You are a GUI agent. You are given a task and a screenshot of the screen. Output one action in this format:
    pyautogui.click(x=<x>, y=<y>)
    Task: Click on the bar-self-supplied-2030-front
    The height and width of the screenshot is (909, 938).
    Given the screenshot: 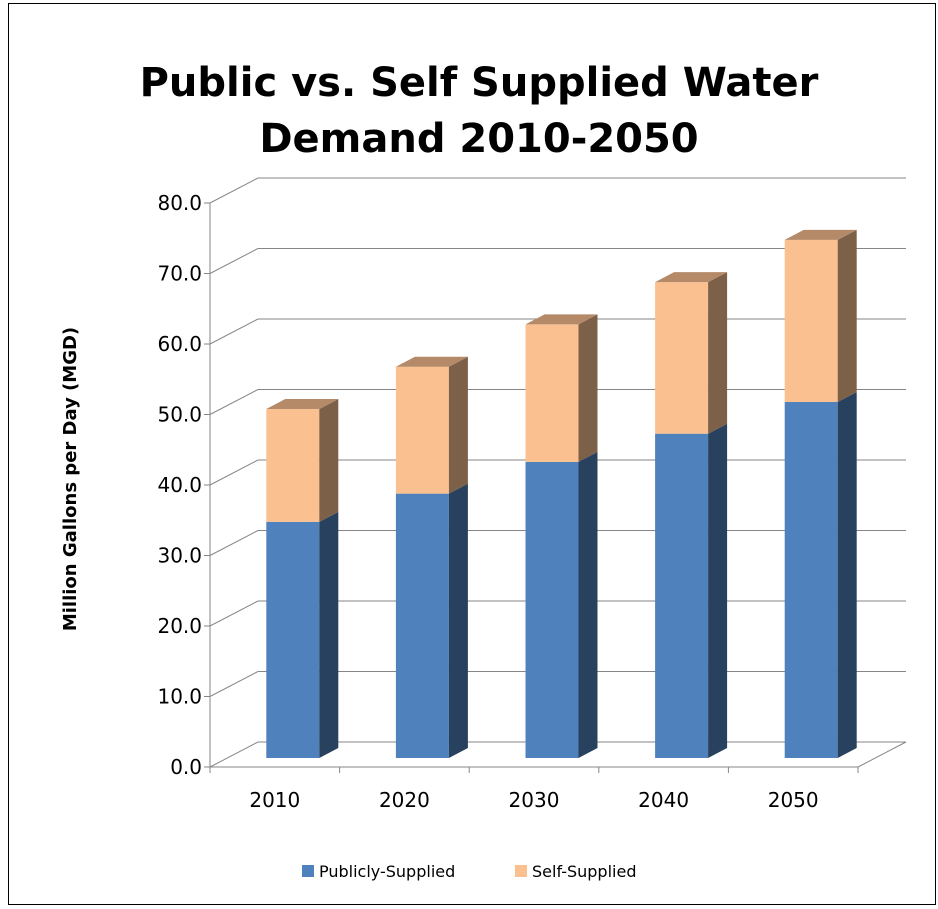 What is the action you would take?
    pyautogui.click(x=552, y=393)
    